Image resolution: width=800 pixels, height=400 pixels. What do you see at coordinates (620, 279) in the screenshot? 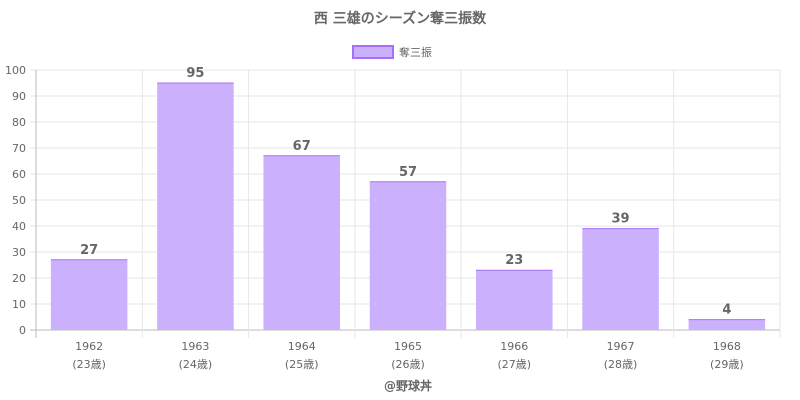
I see `bar-1967` at bounding box center [620, 279].